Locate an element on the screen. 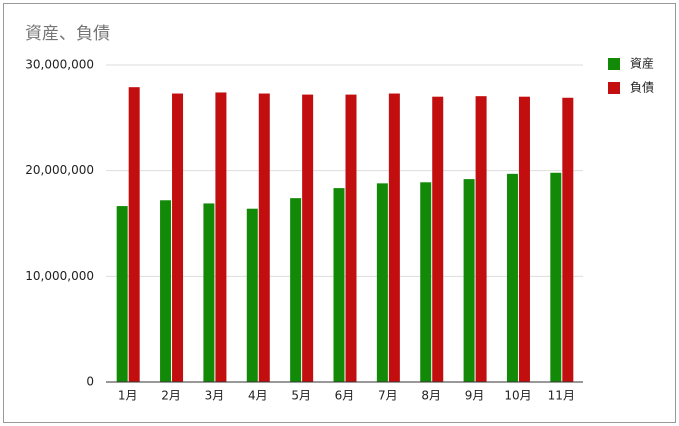 The image size is (679, 426). y-tick-label: 10,000,000 is located at coordinates (59, 276).